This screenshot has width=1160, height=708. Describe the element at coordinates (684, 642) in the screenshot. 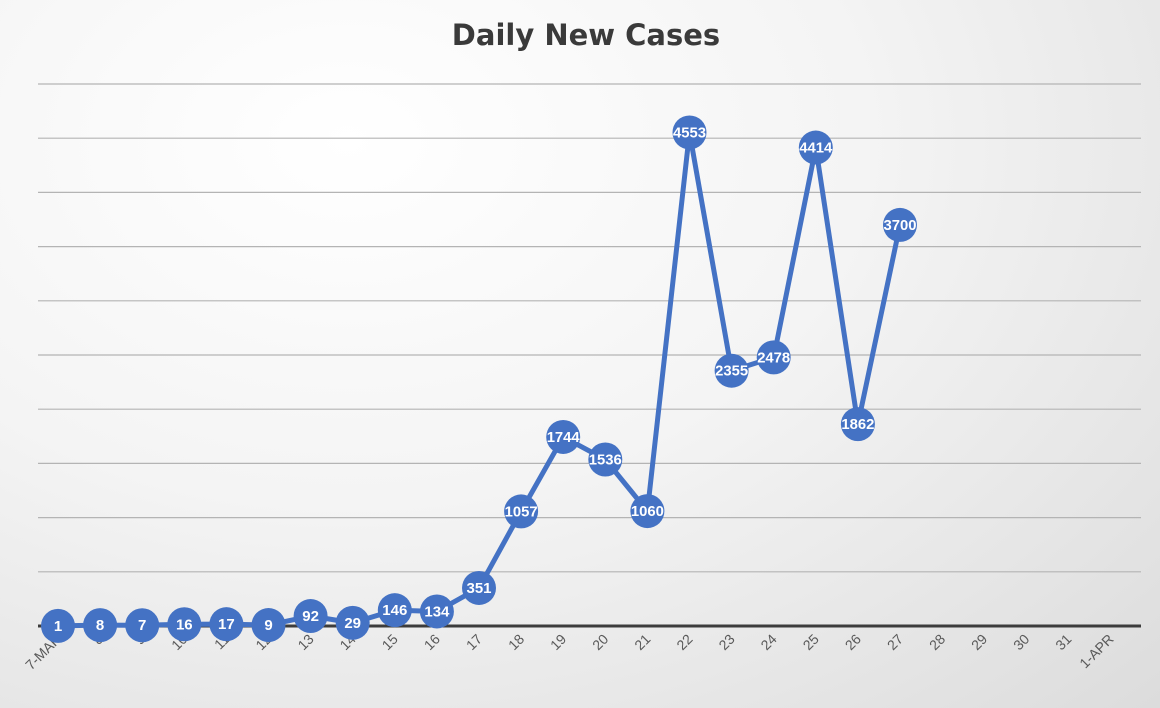

I see `x-tick-label: 22` at that location.